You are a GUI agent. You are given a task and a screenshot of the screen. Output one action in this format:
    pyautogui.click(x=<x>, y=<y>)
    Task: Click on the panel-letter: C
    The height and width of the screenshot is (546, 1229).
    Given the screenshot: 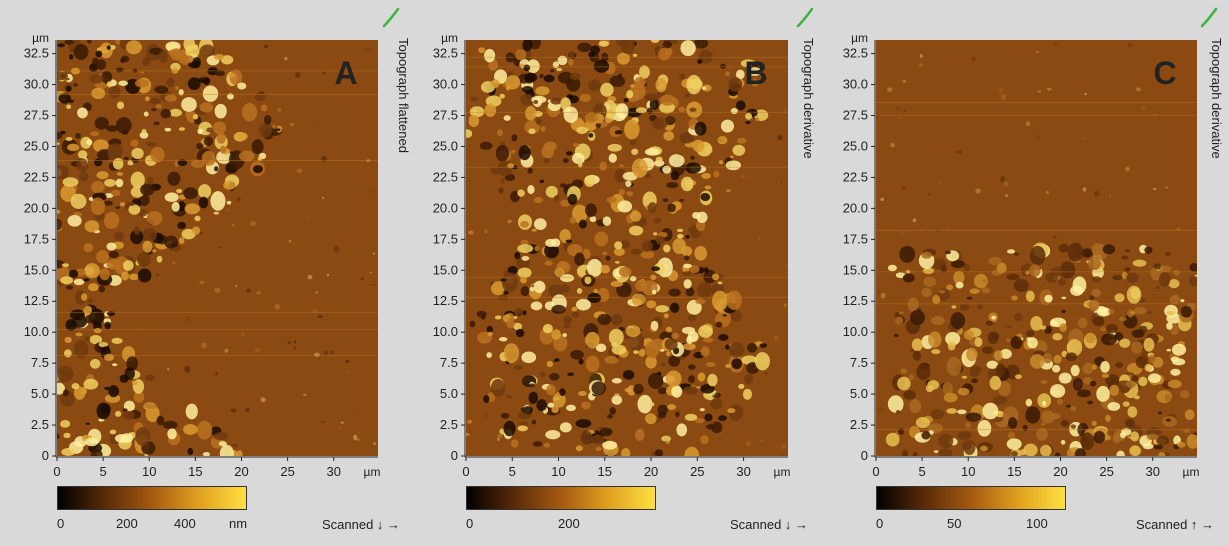 What is the action you would take?
    pyautogui.click(x=1164, y=73)
    